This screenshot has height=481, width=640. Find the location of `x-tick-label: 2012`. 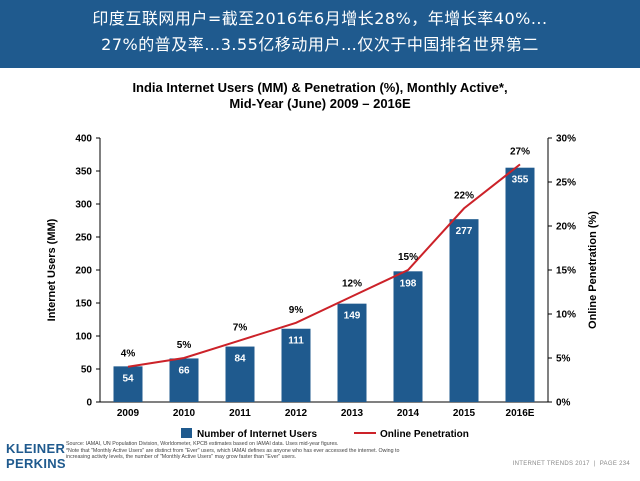

x-tick-label: 2012 is located at coordinates (296, 413).